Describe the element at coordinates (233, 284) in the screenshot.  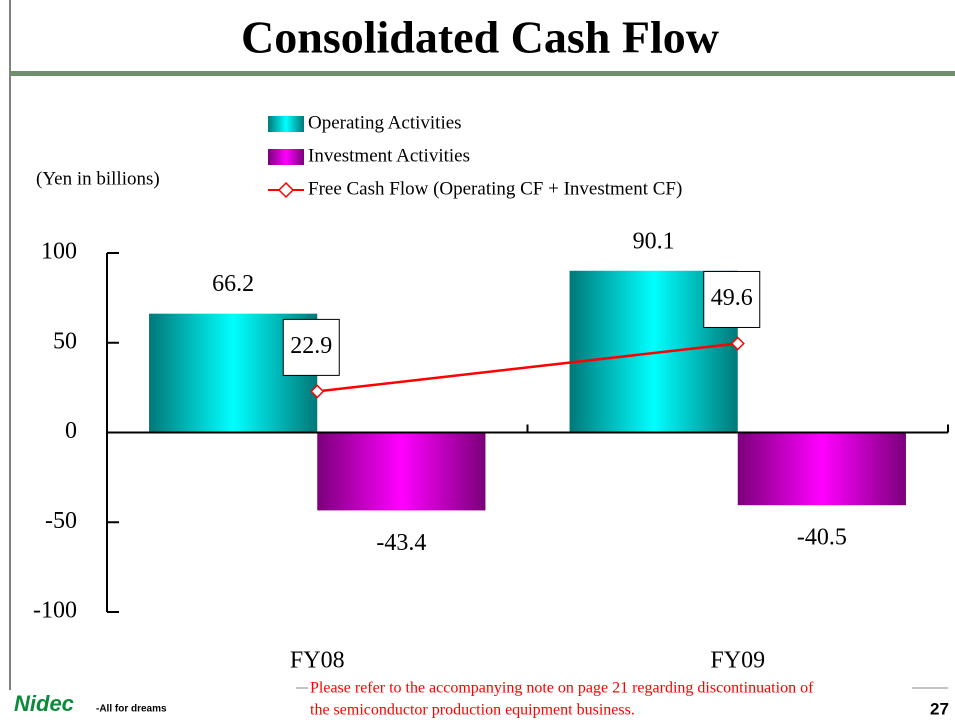
I see `value-label: 66.2` at that location.